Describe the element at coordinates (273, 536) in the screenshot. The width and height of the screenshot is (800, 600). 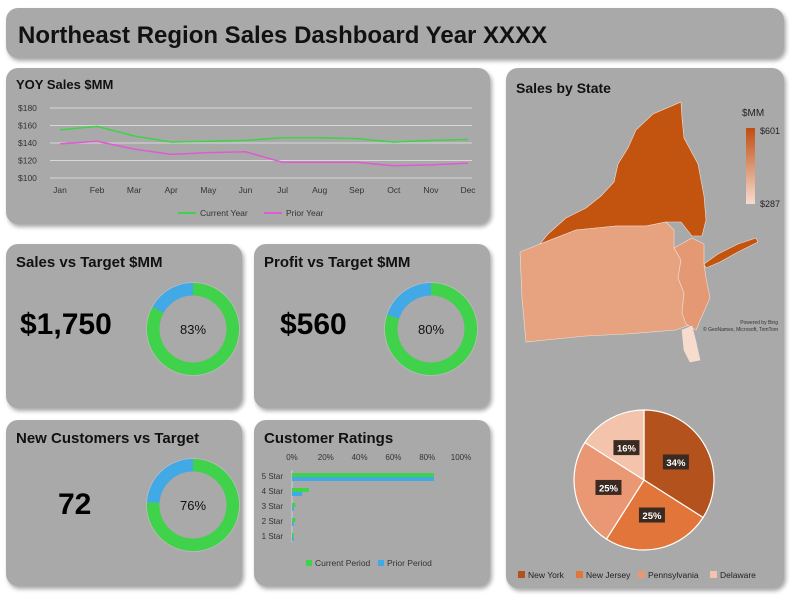
I see `ratings-category-label: 1 Star` at that location.